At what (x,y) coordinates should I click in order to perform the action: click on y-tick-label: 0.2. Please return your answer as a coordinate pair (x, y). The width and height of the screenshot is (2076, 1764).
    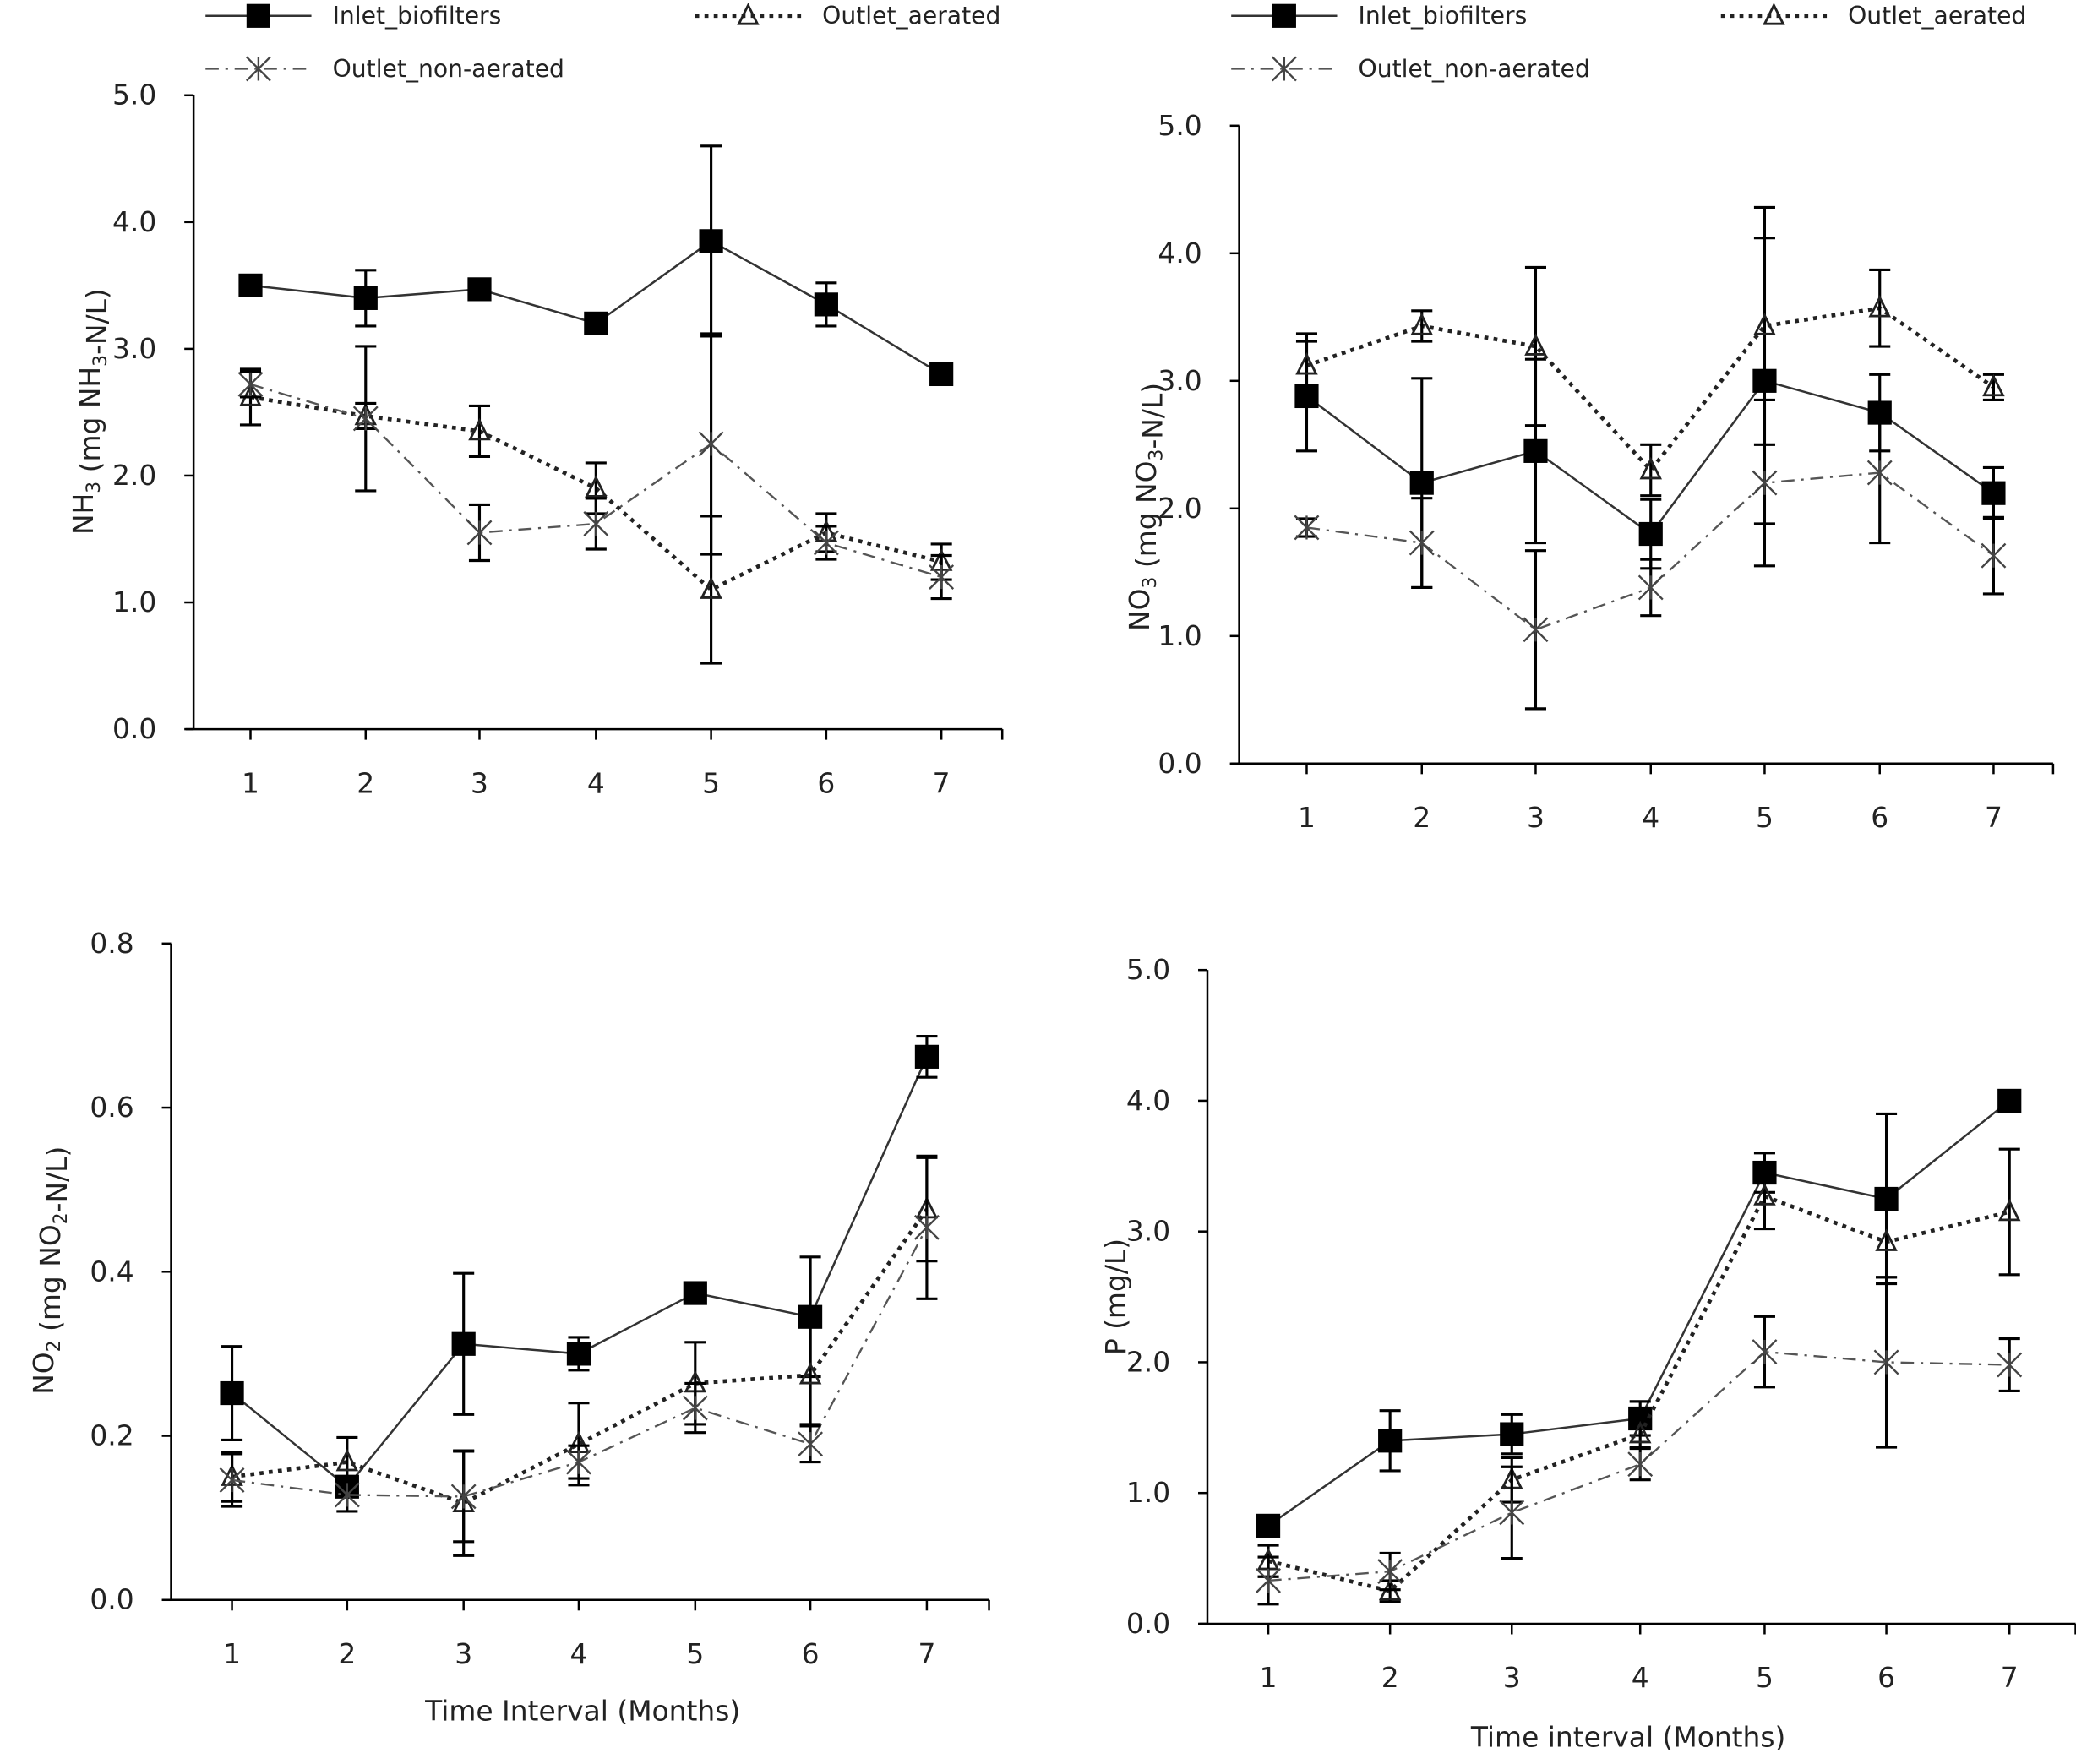
    Looking at the image, I should click on (111, 1434).